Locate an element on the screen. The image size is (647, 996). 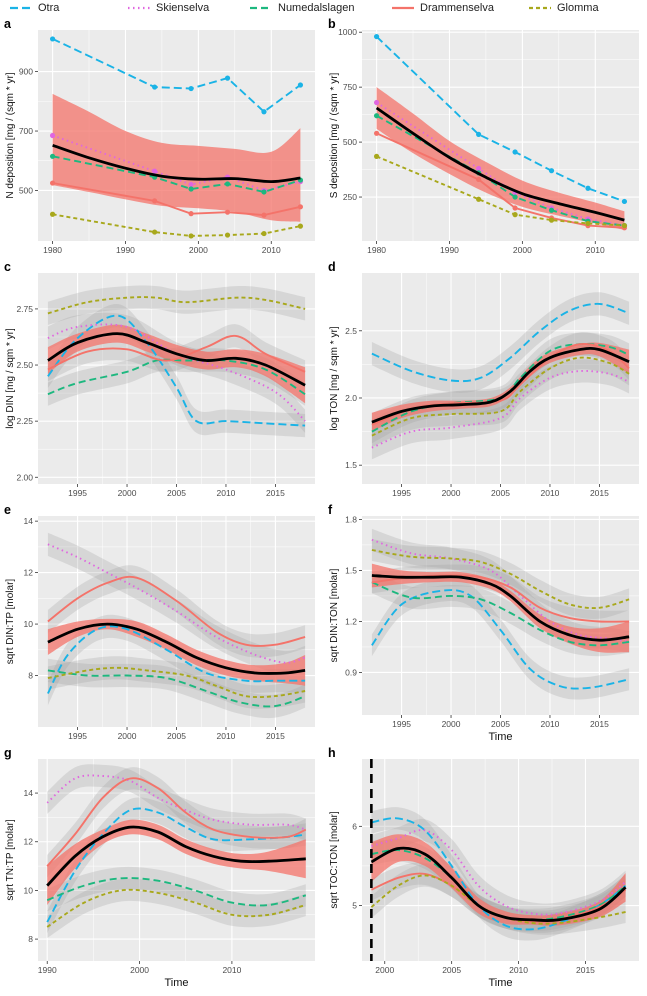
y-axis-label: N deposition [mg / (sqm * yr] is located at coordinates (10, 135).